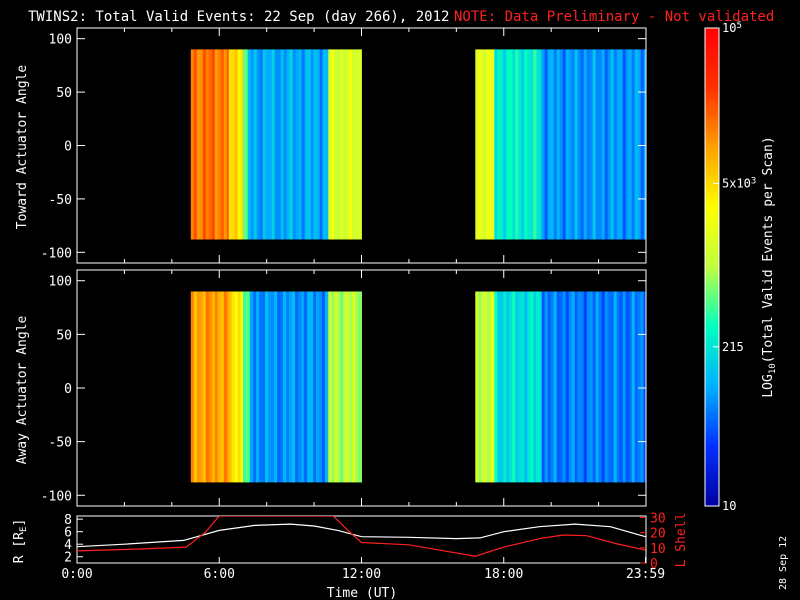 The height and width of the screenshot is (600, 800). I want to click on colorbar-frame, so click(712, 267).